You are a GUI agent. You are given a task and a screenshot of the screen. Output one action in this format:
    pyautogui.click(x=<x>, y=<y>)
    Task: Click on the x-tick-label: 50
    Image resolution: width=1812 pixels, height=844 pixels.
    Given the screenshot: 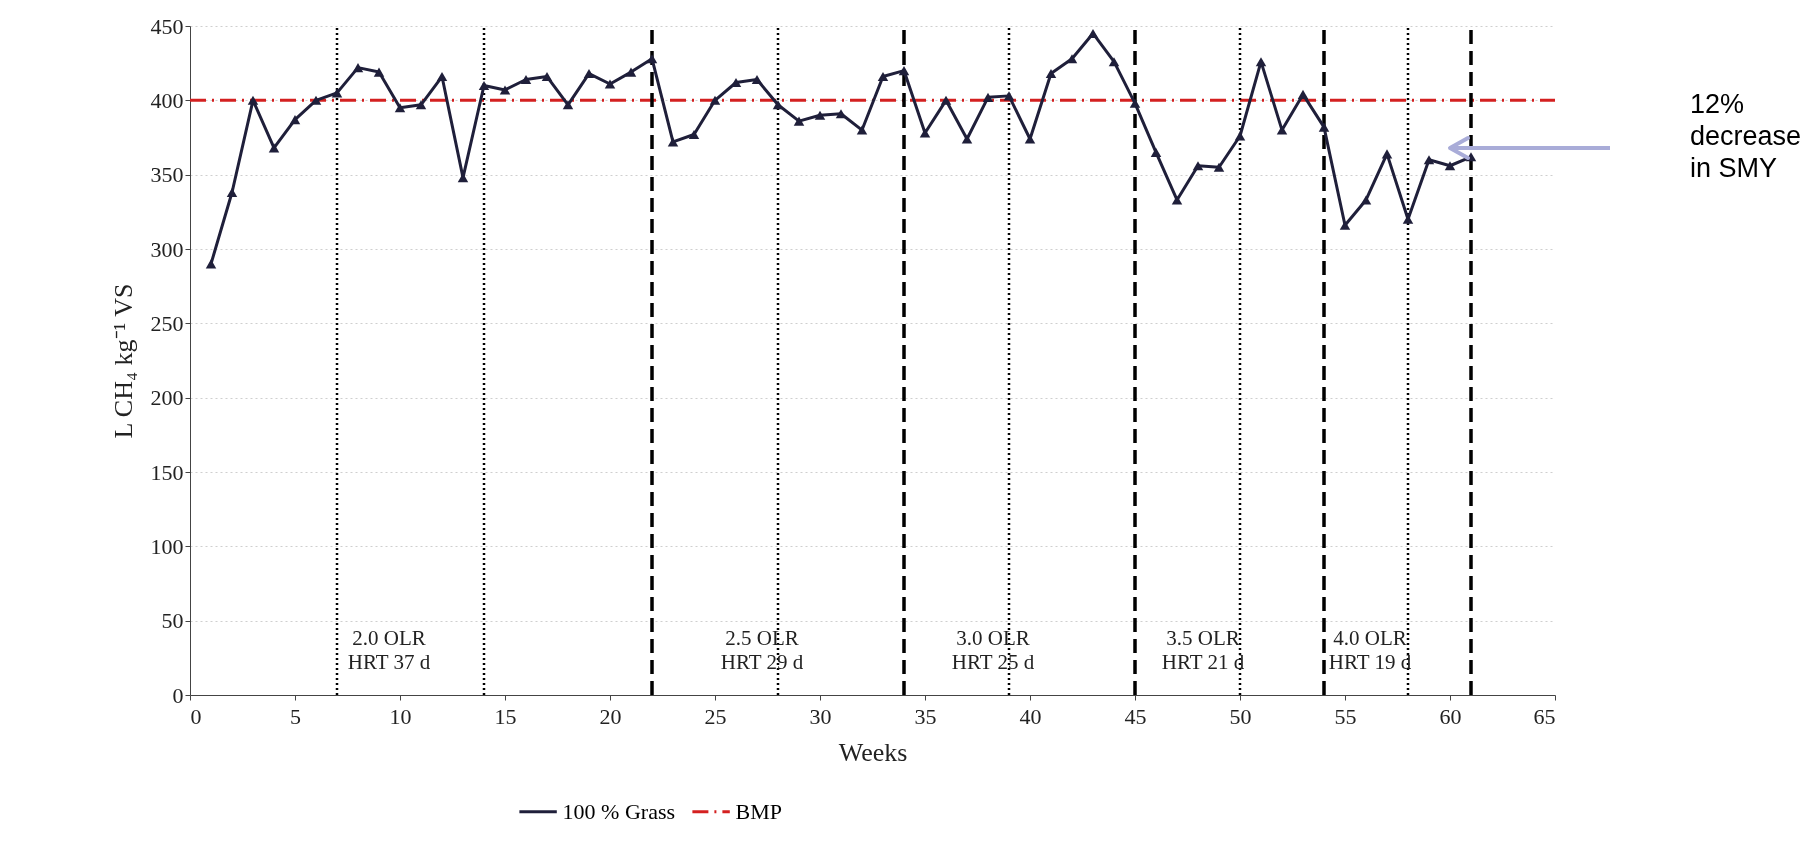 What is the action you would take?
    pyautogui.click(x=1240, y=716)
    